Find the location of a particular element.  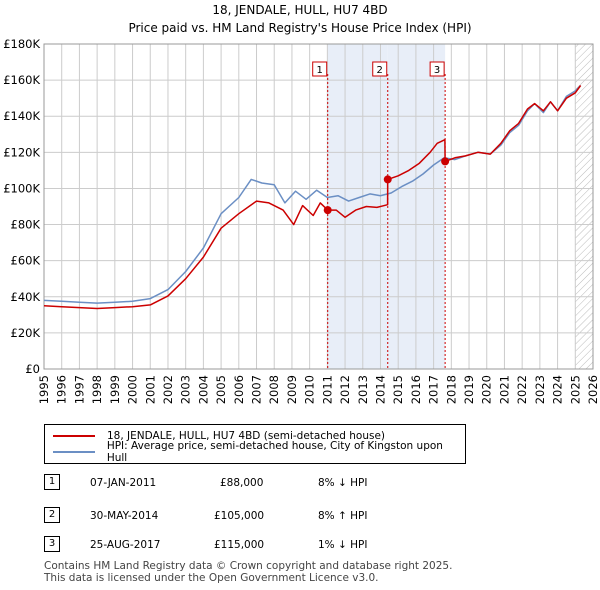

transaction-hpi: 8% ↓ HPI is located at coordinates (343, 483).